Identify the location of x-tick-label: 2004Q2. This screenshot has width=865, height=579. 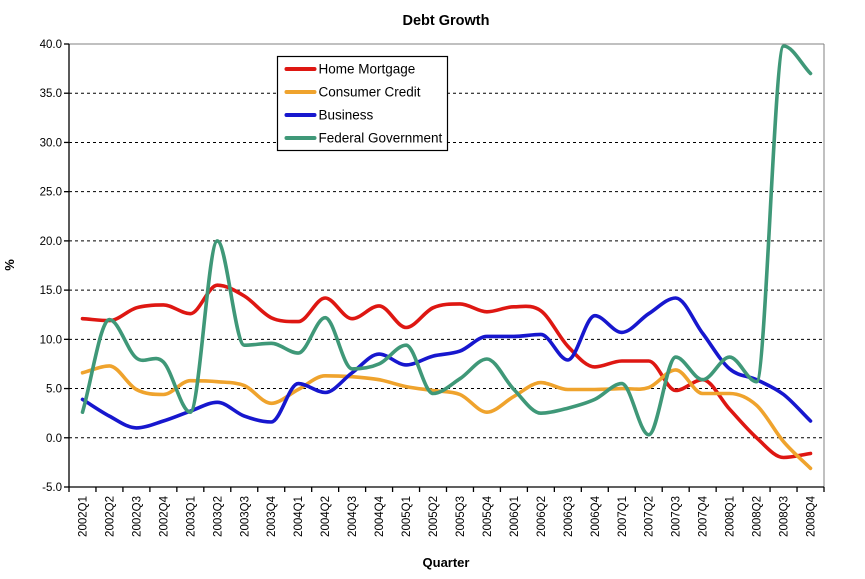
(326, 516).